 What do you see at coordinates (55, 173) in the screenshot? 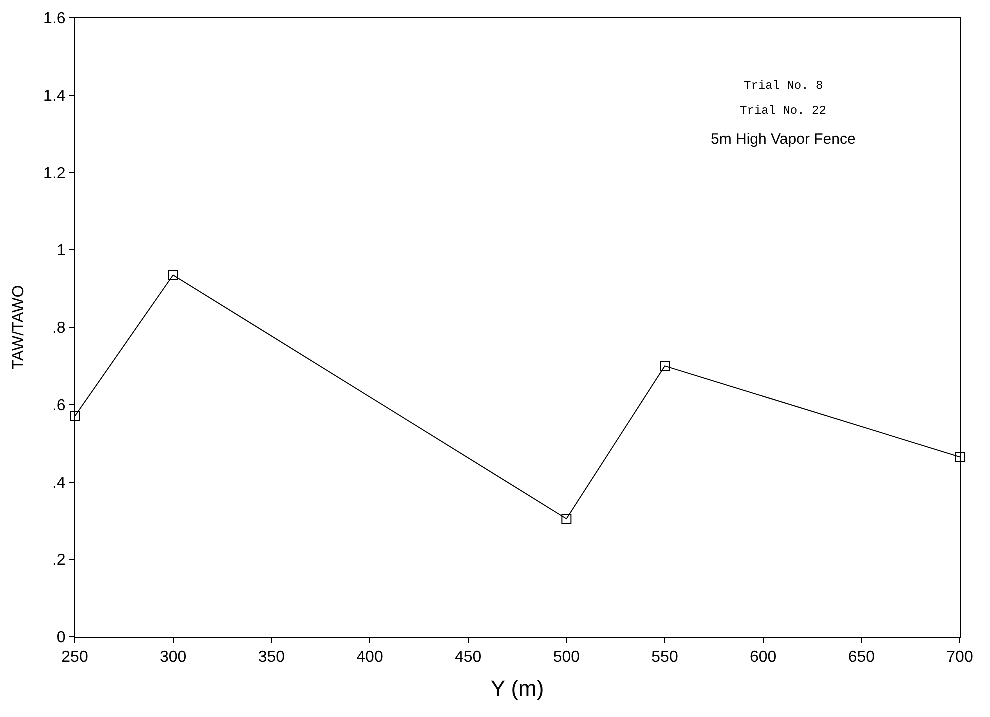
I see `y-tick-label: 1.2` at bounding box center [55, 173].